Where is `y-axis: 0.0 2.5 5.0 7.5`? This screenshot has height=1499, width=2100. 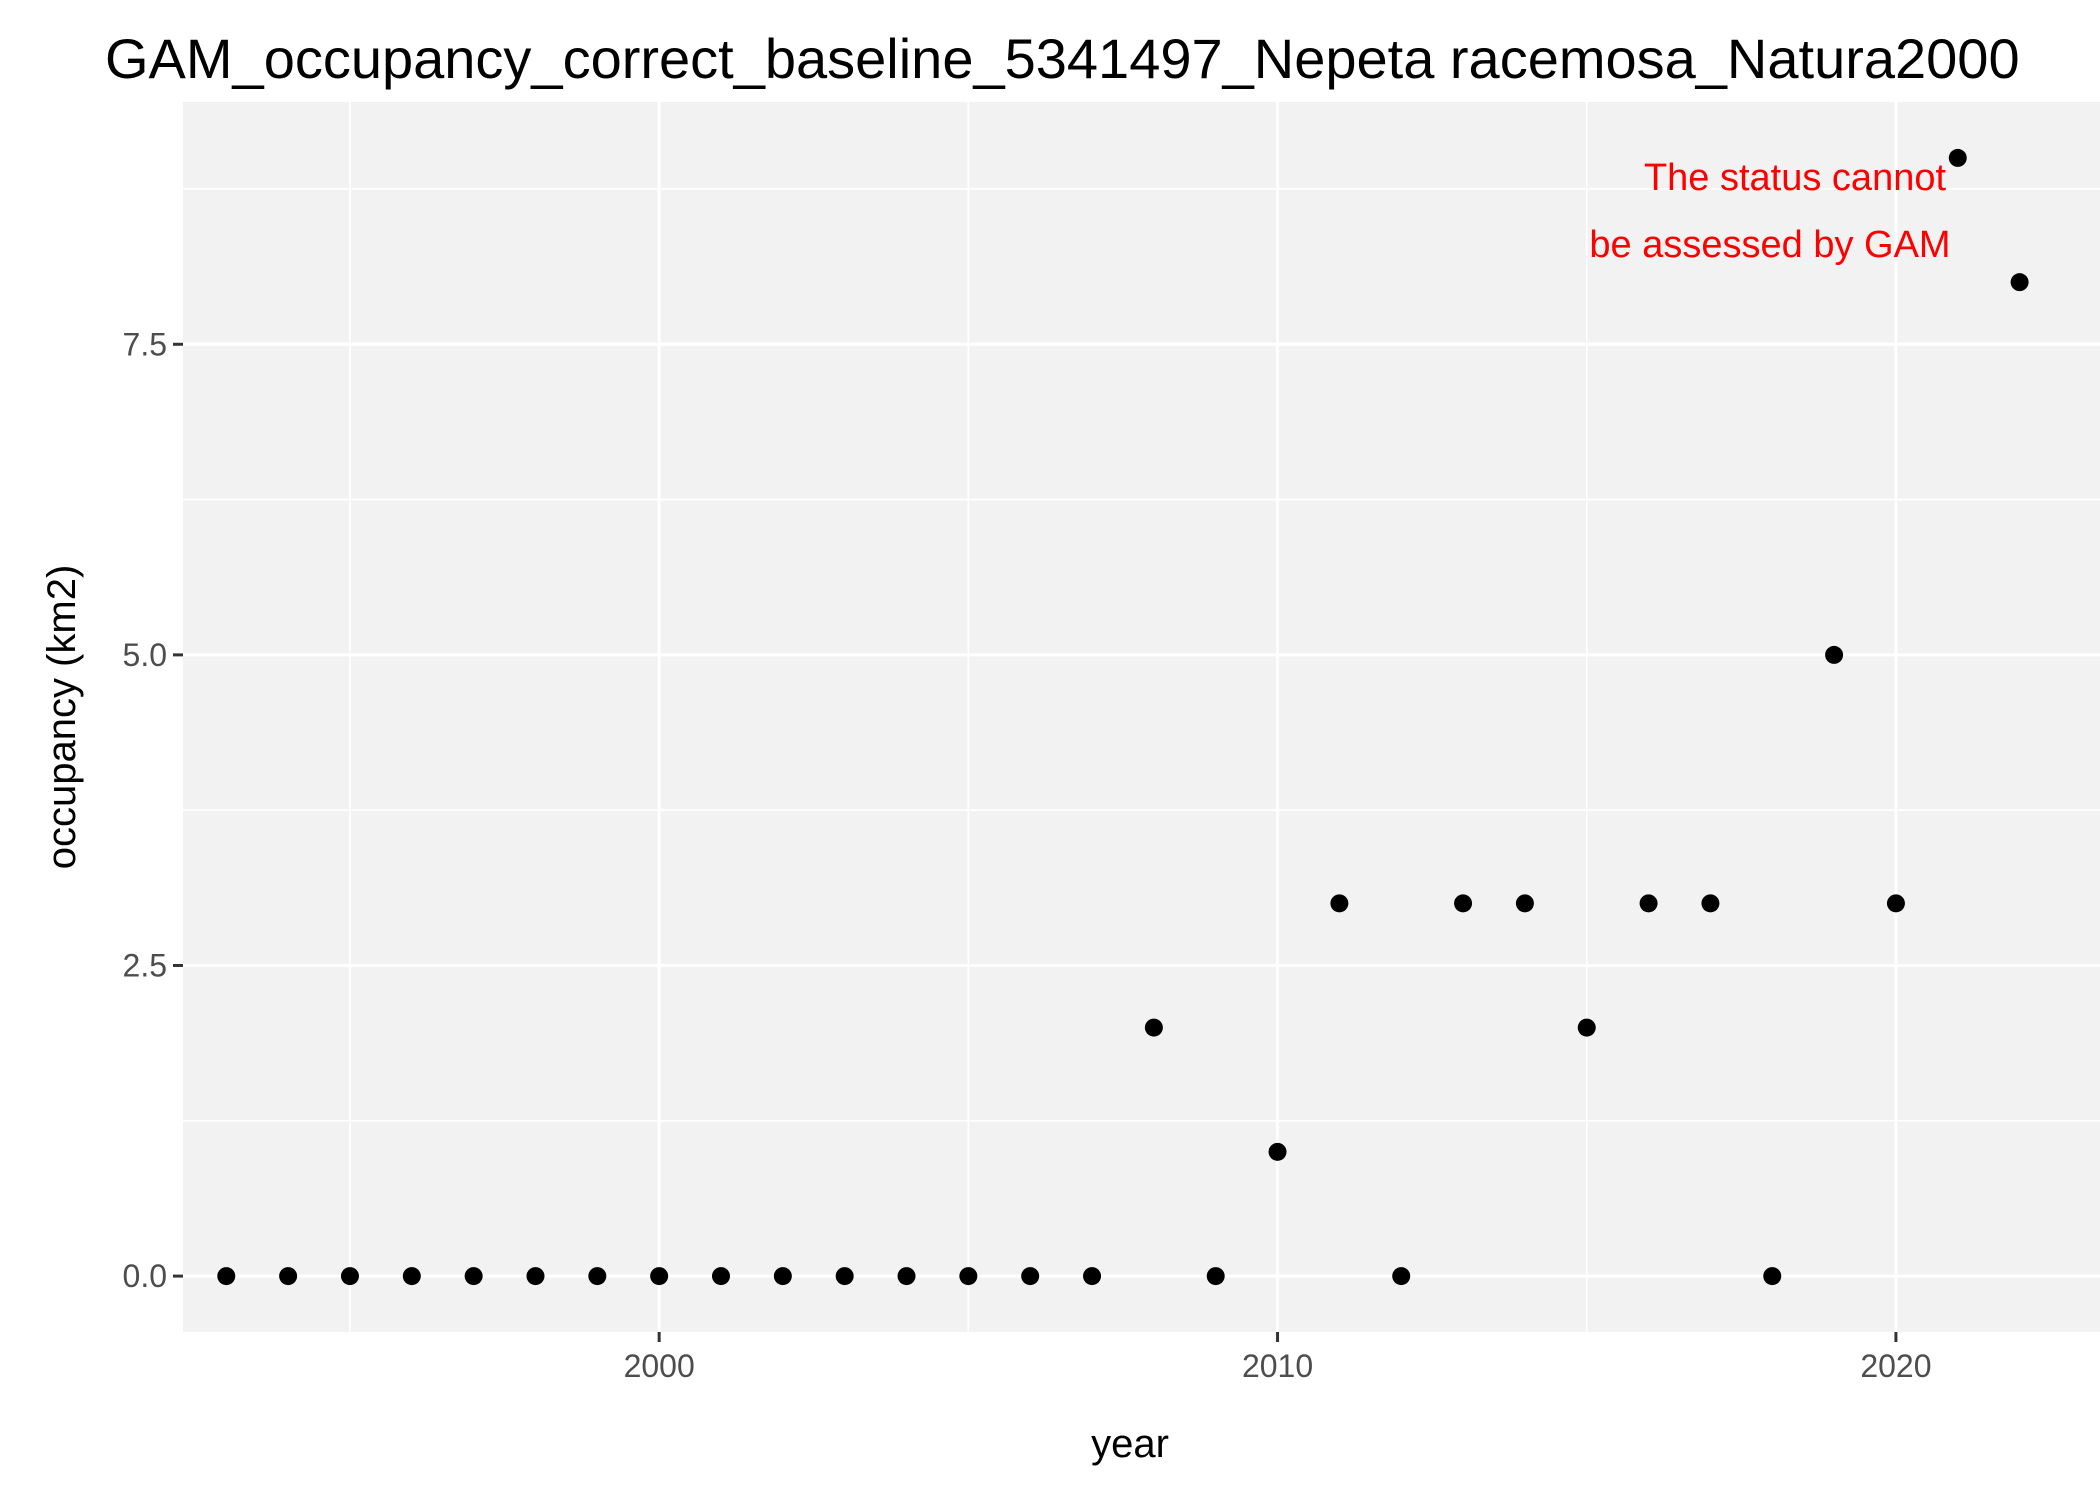 y-axis: 0.0 2.5 5.0 7.5 is located at coordinates (153, 810).